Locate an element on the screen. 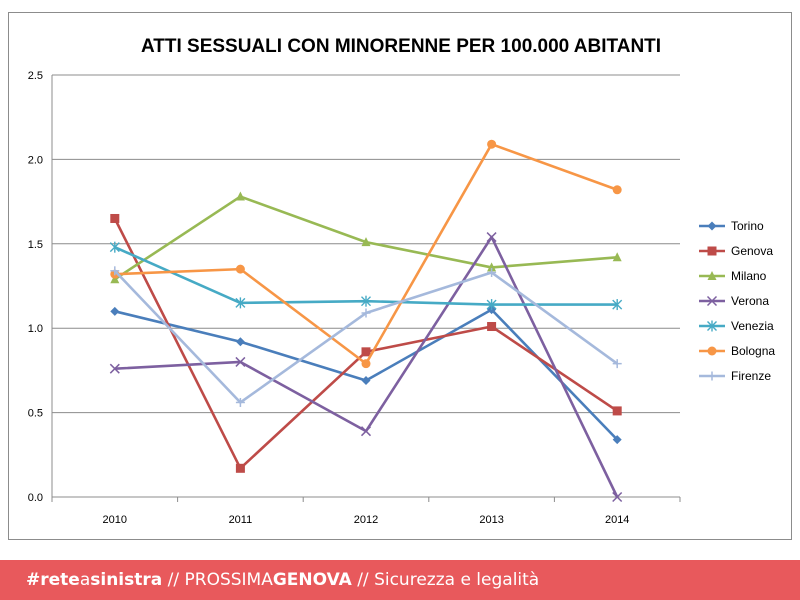 This screenshot has height=600, width=800. legend-marker-milano is located at coordinates (712, 275).